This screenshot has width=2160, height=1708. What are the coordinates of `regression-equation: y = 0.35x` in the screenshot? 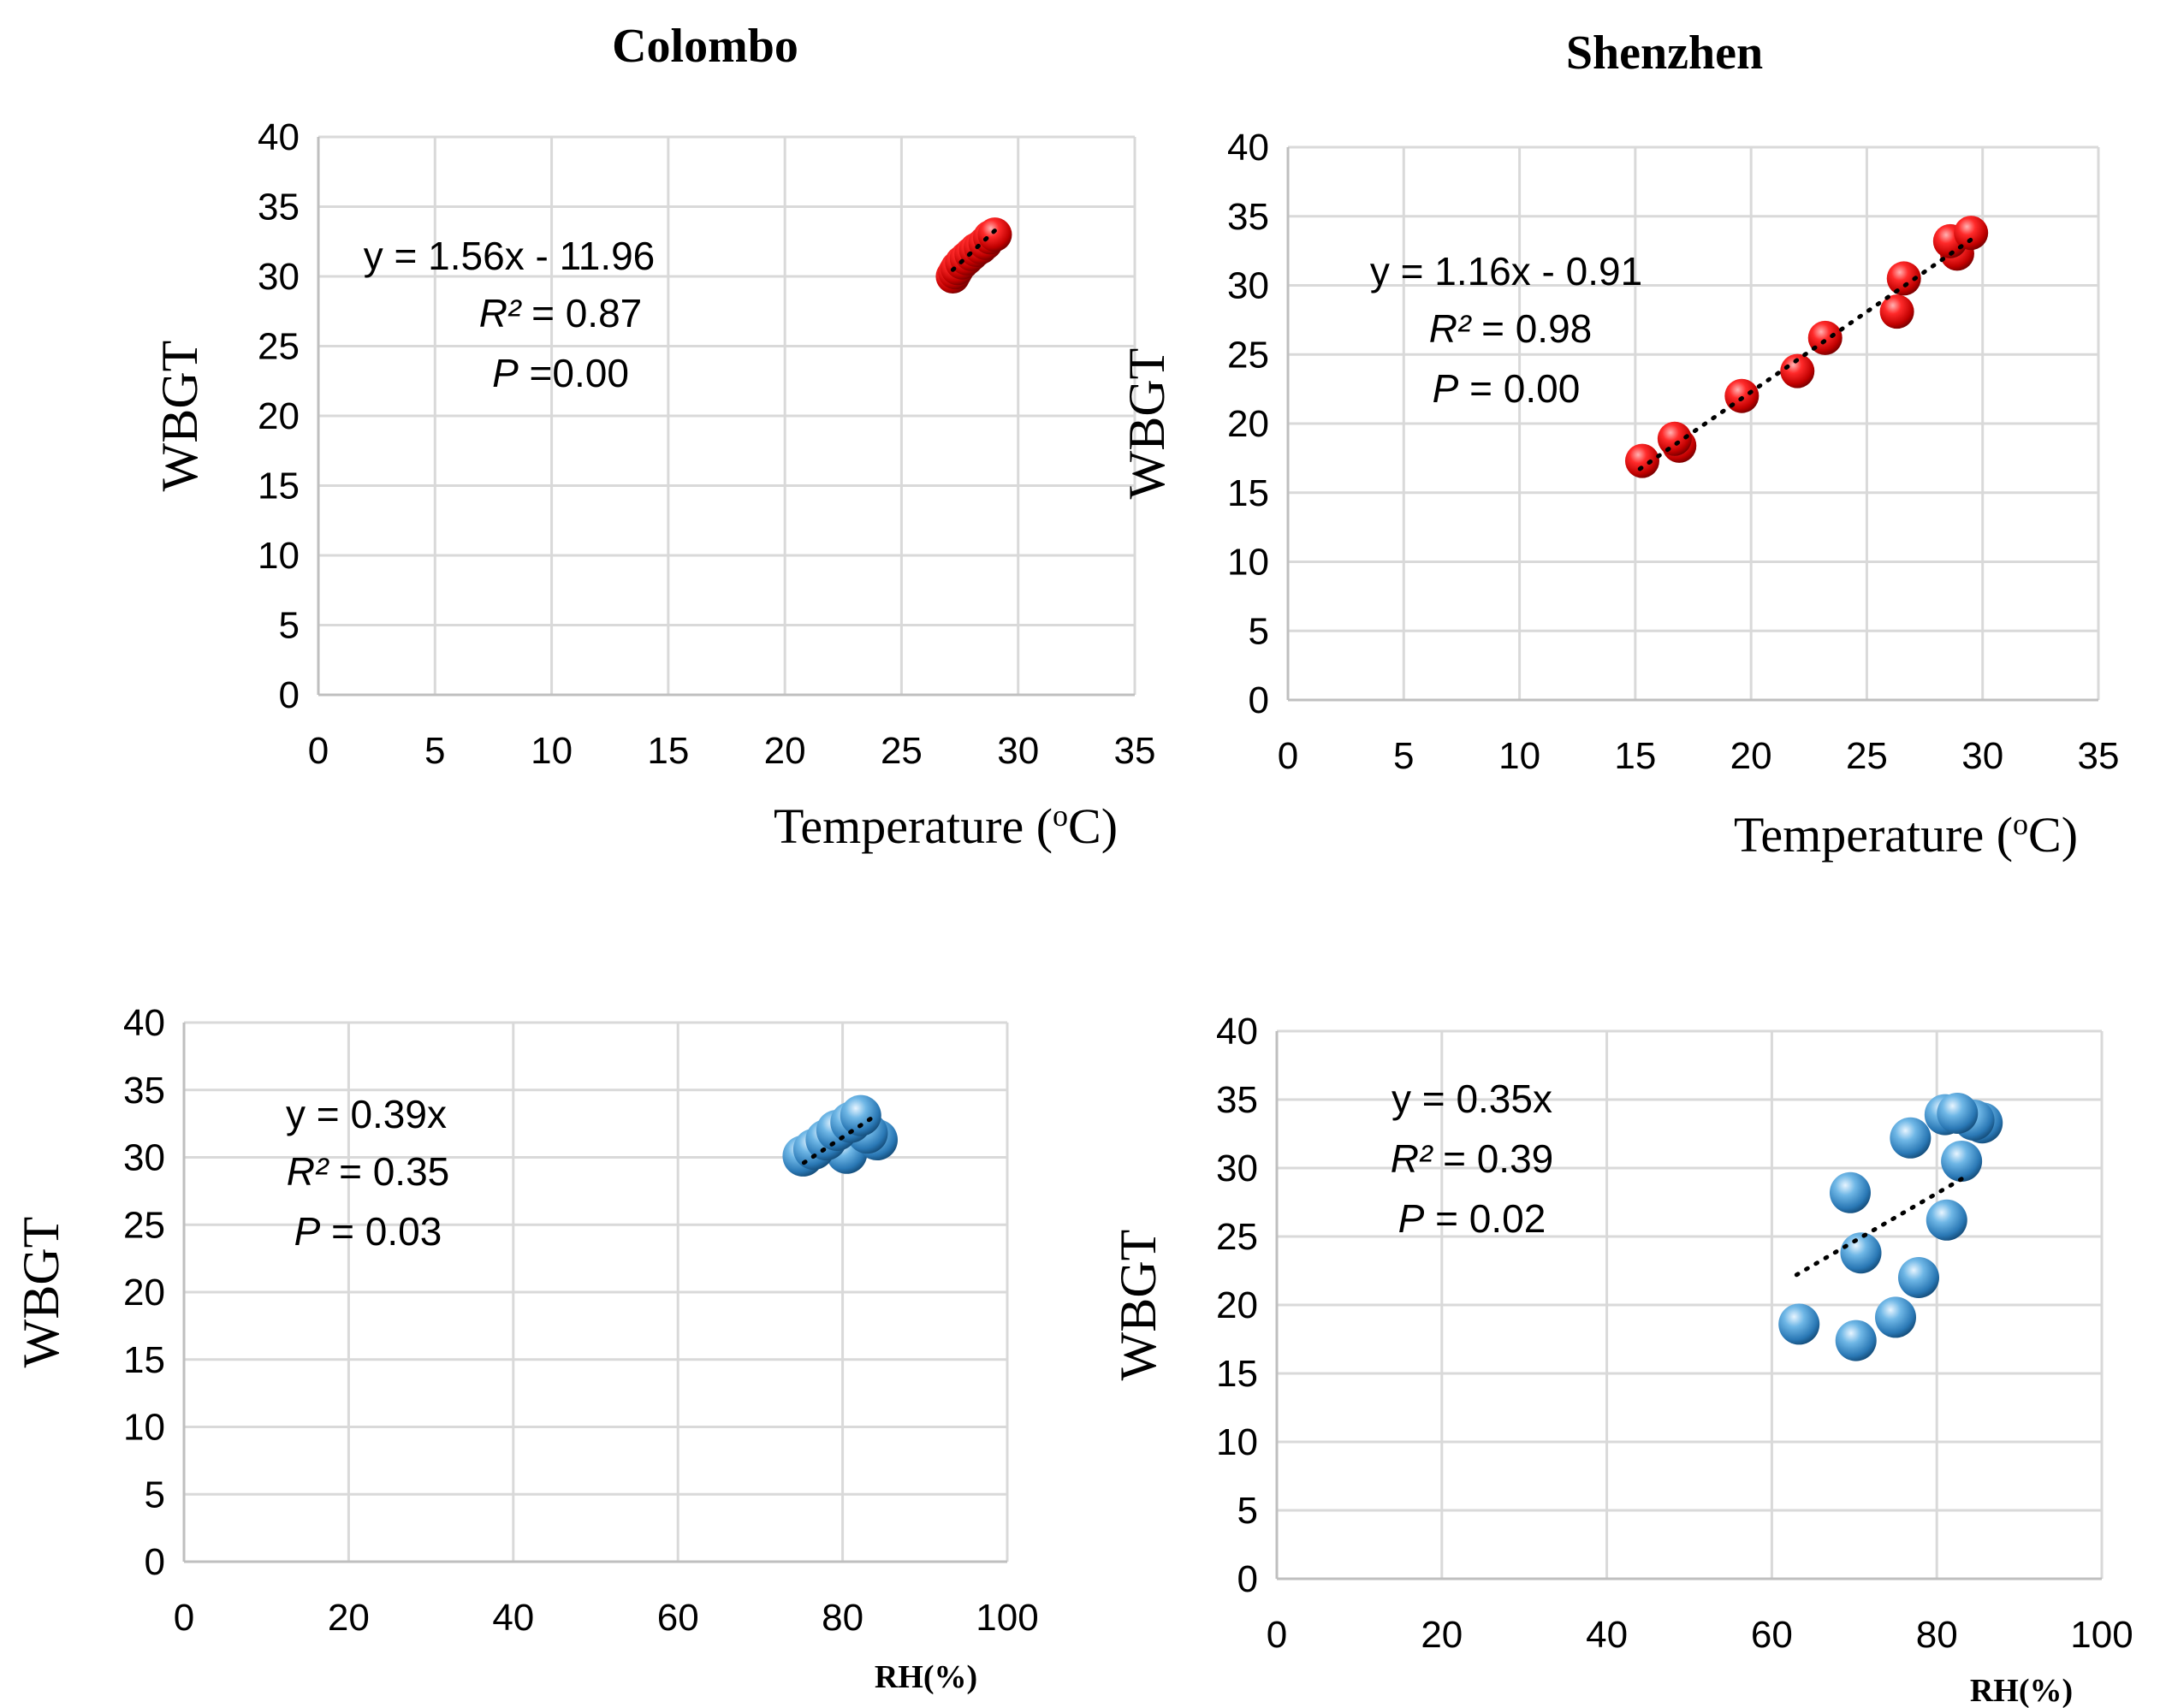 It's located at (1472, 1098).